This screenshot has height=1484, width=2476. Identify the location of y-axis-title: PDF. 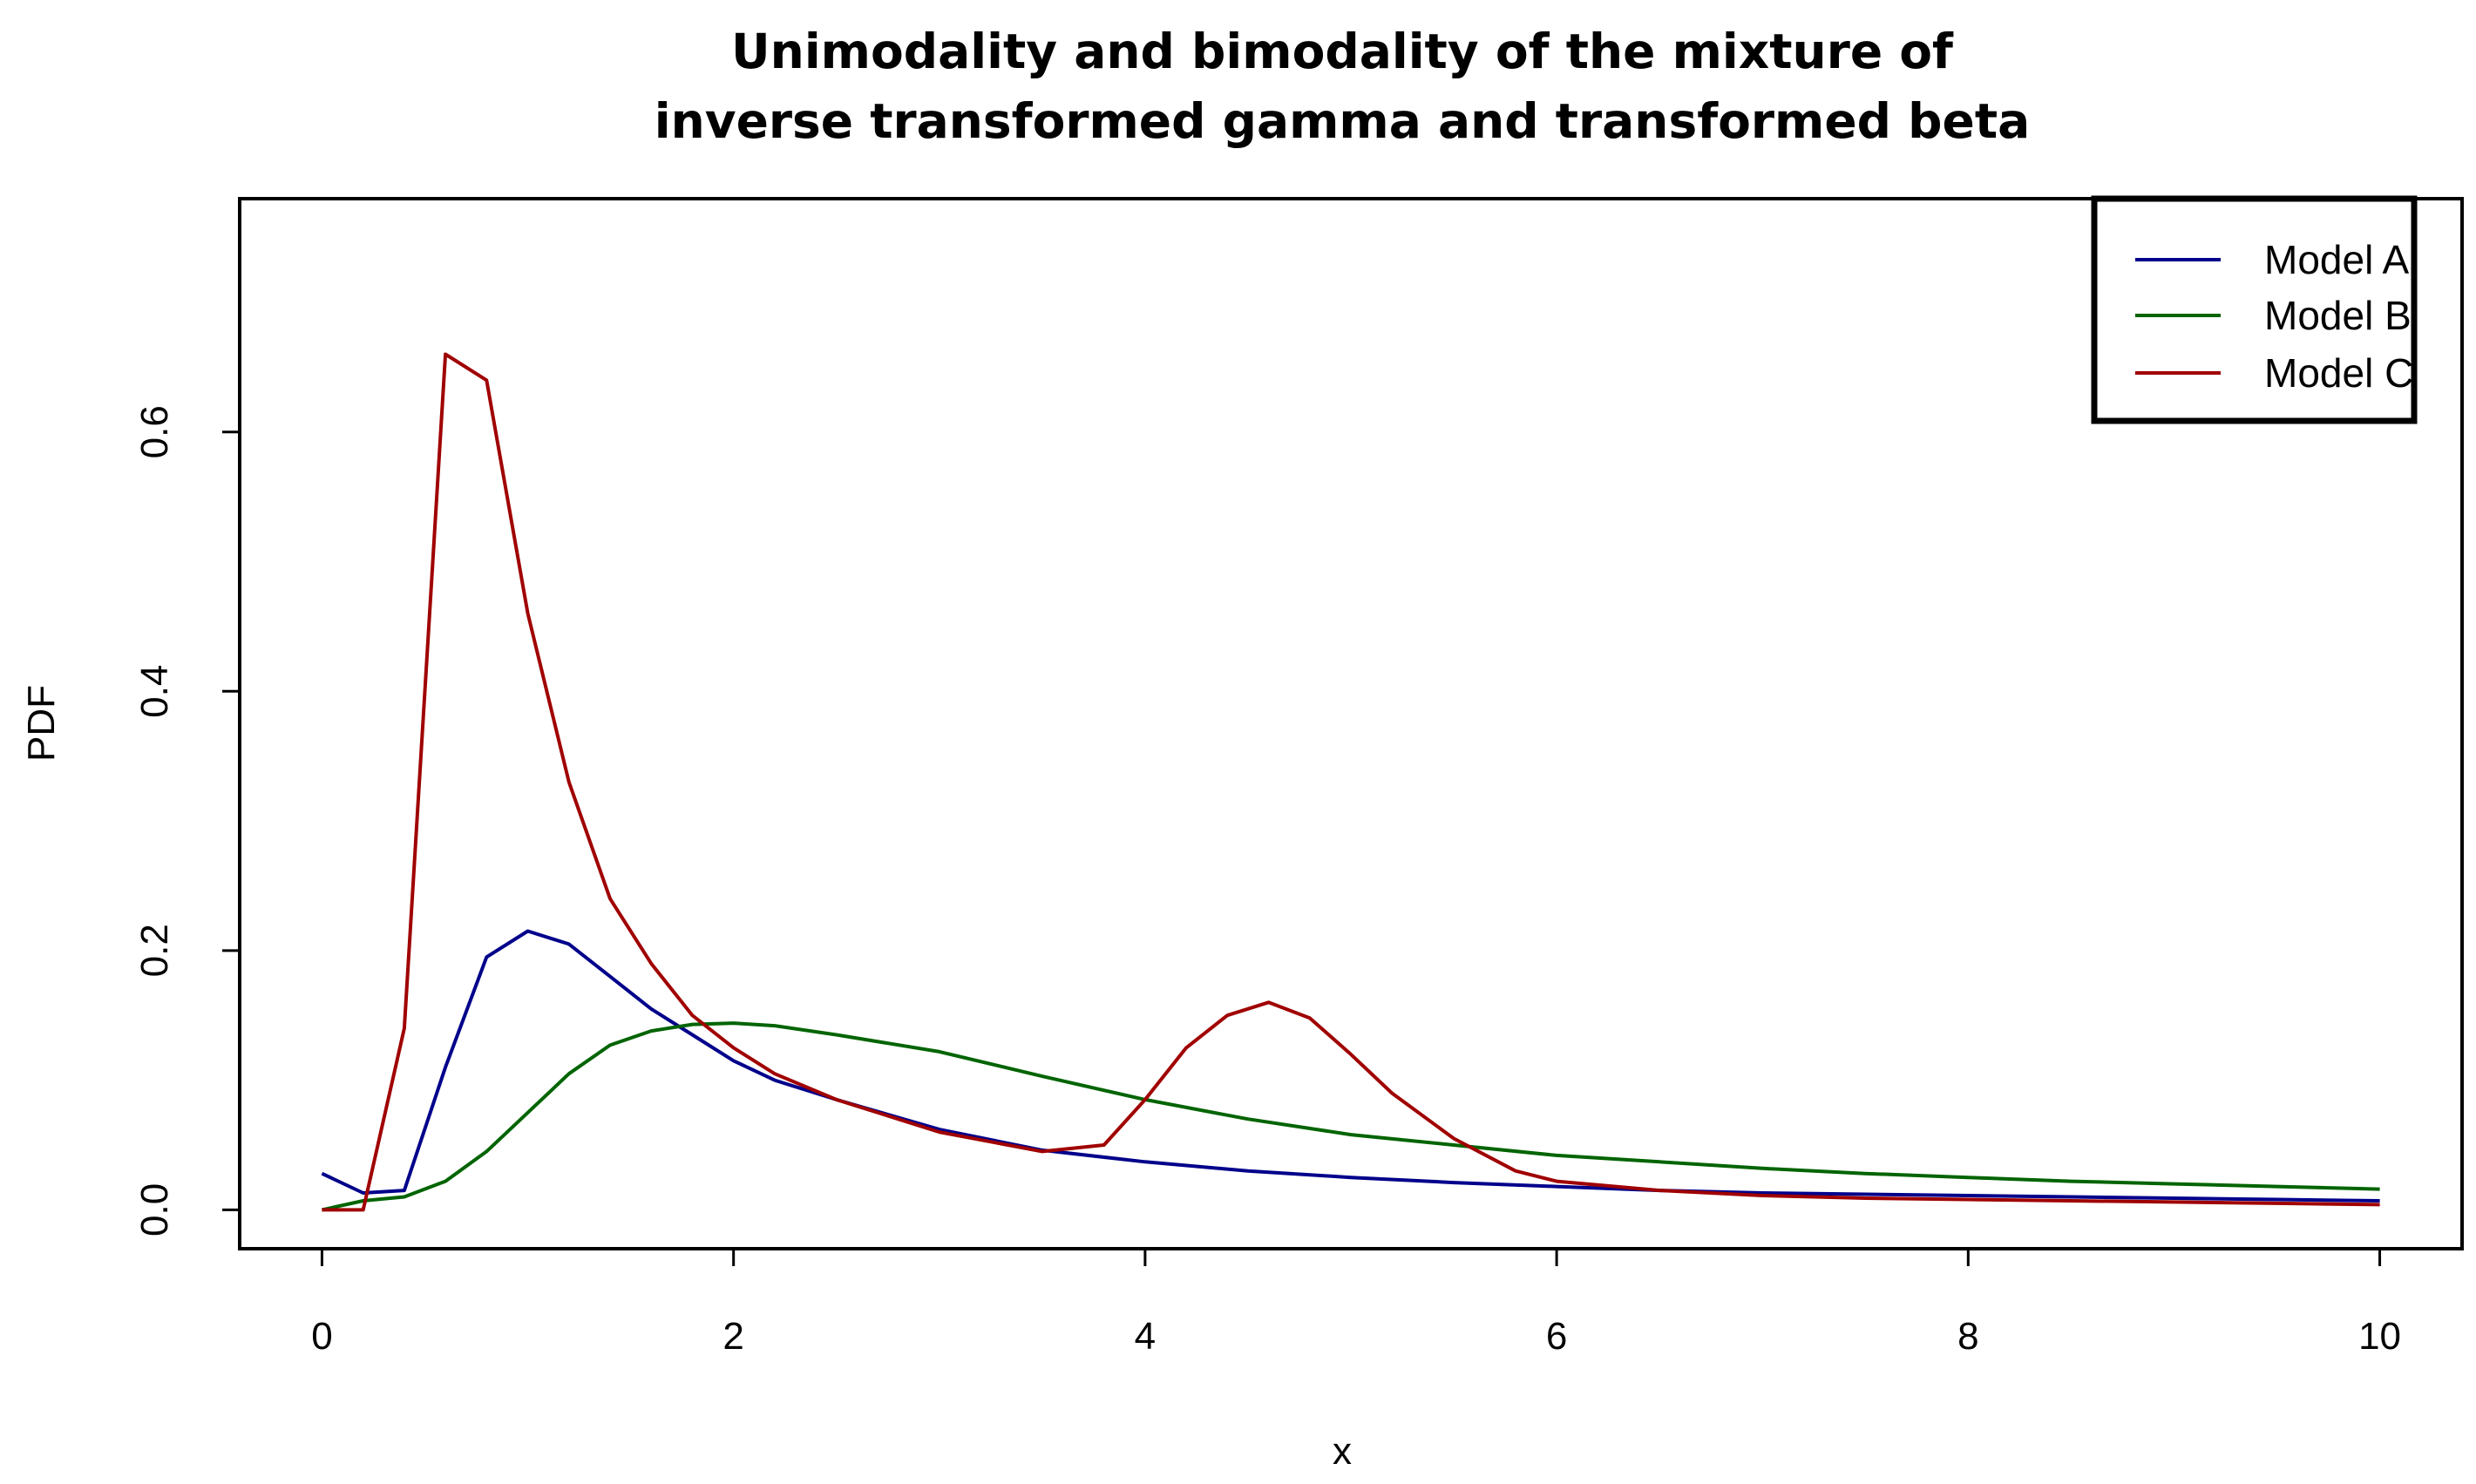
(41, 723).